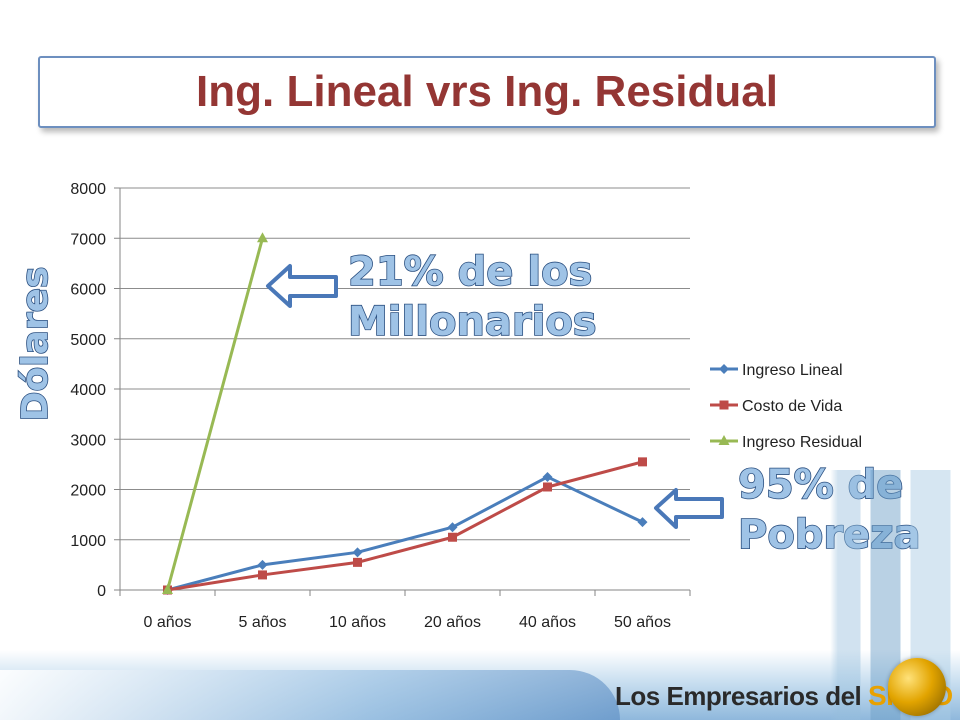 The height and width of the screenshot is (720, 960). I want to click on slide-title: Ing. Lineal vrs Ing. Residual, so click(487, 91).